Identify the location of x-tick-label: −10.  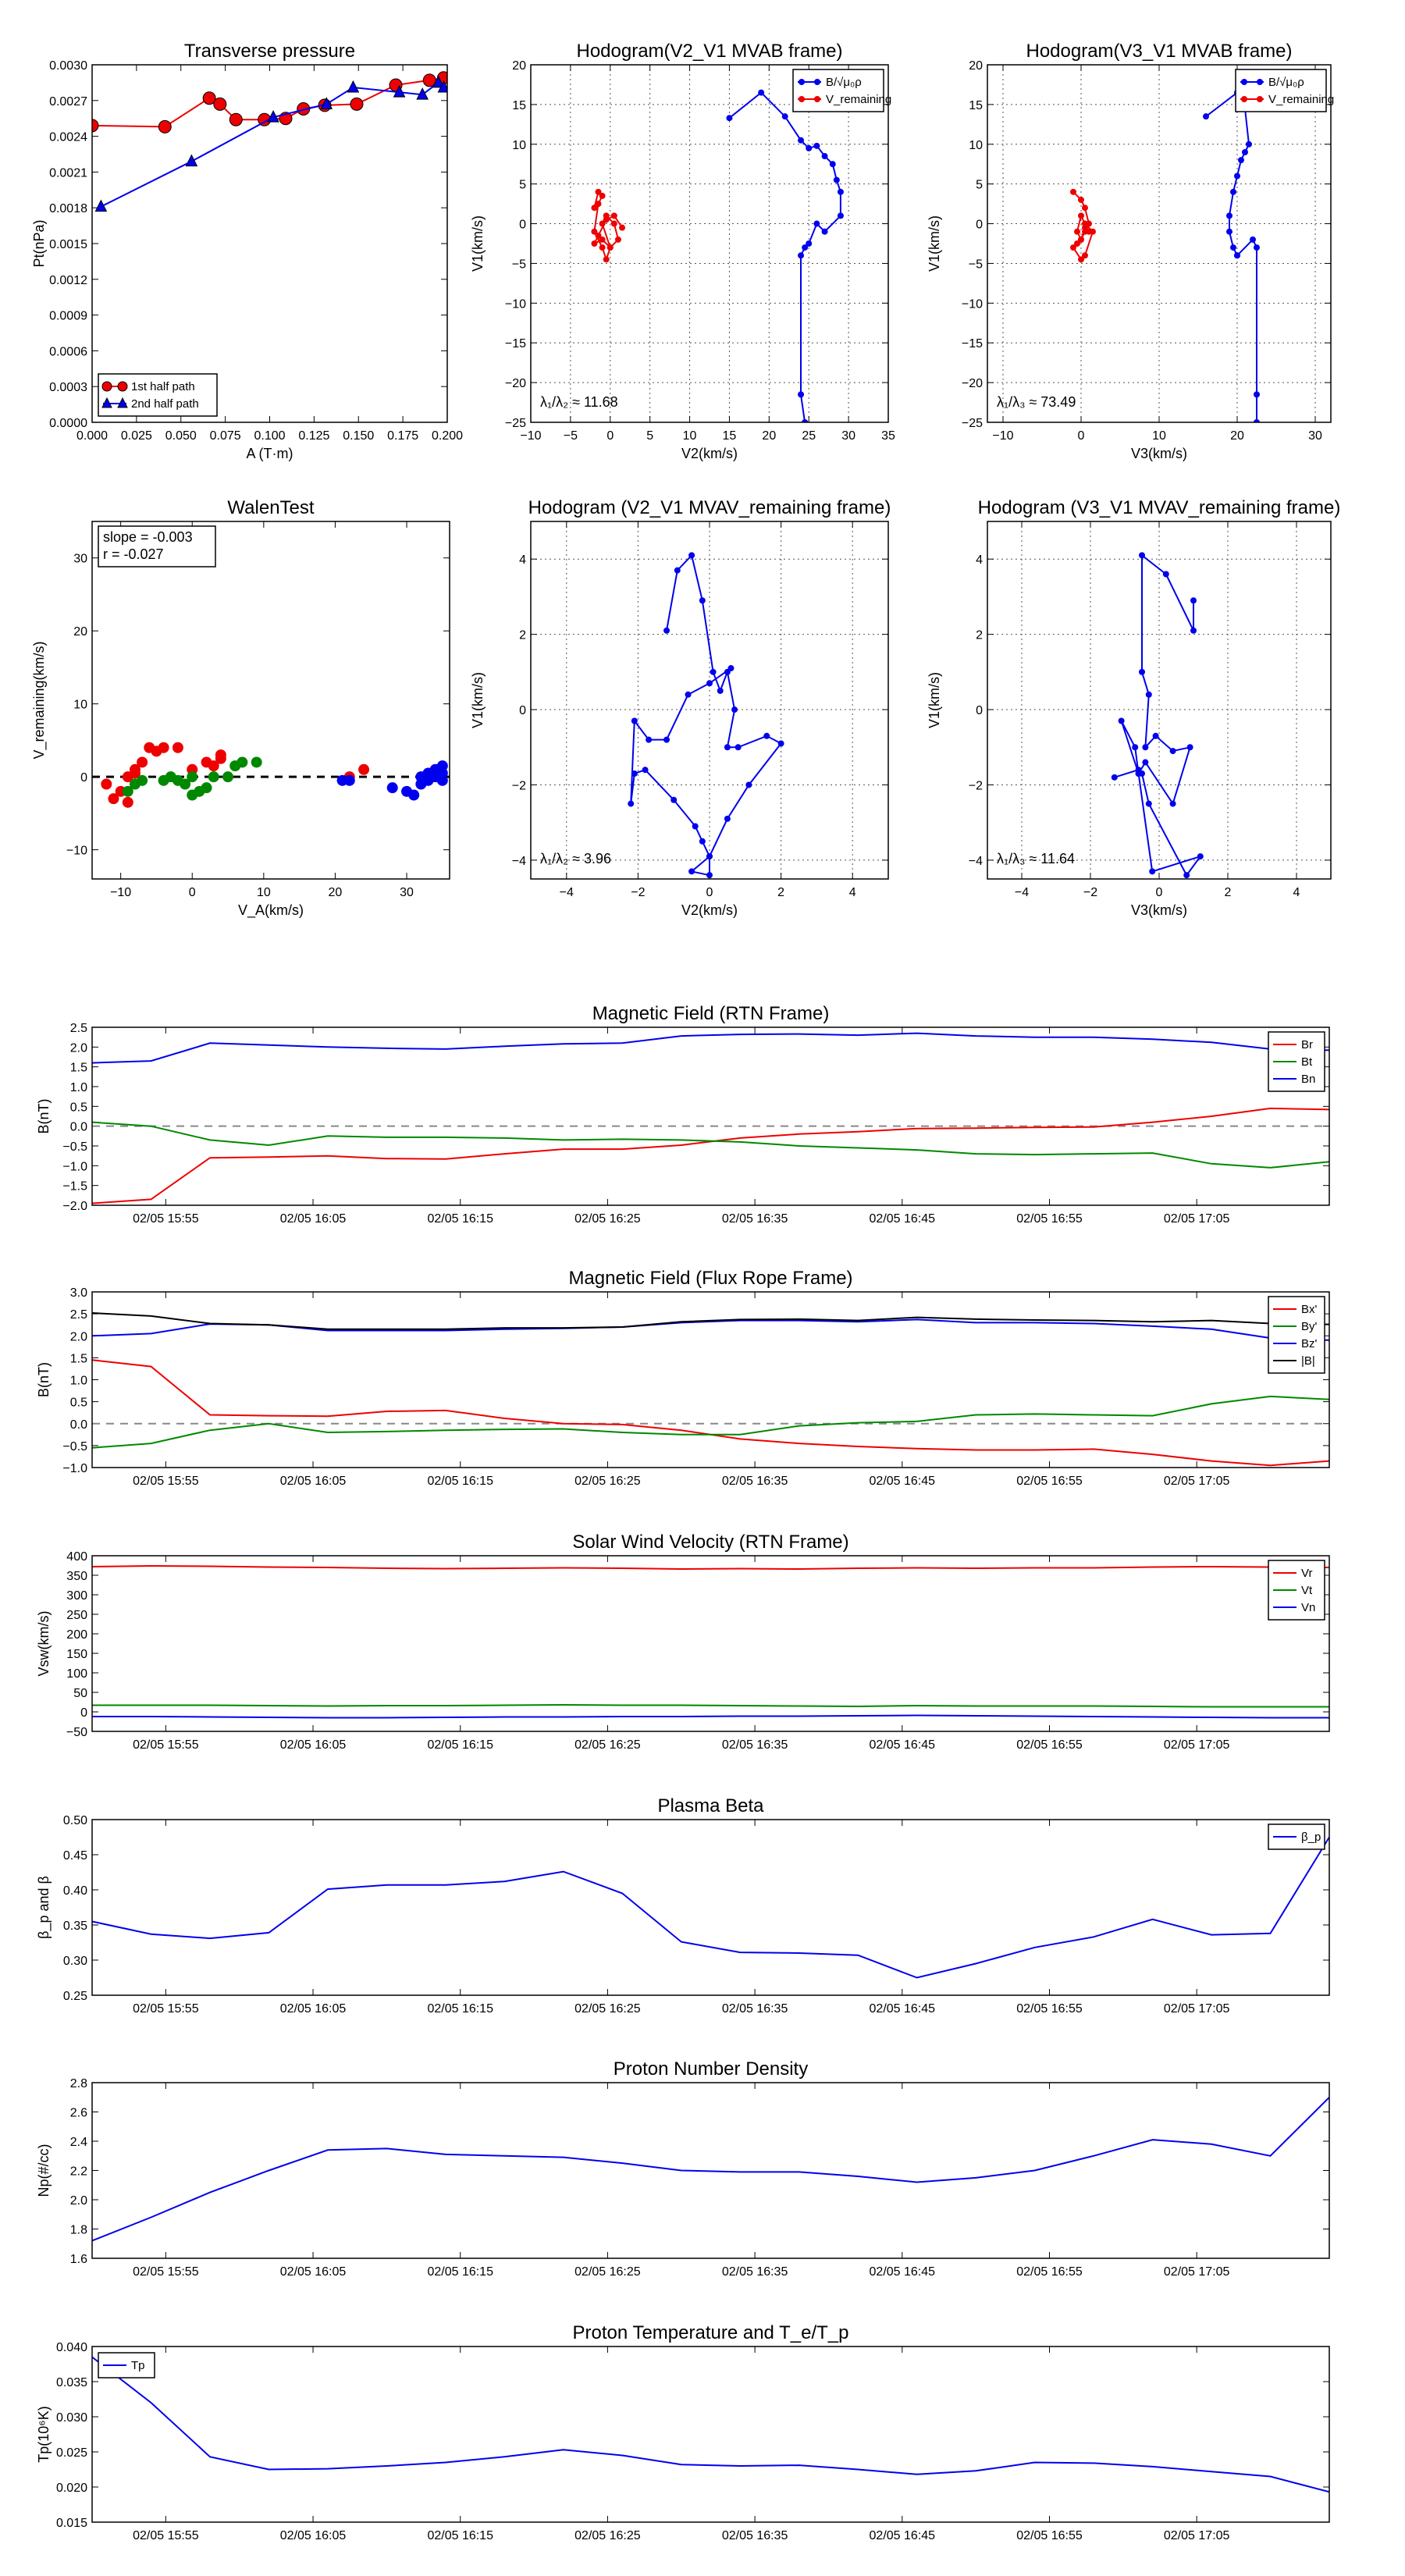
(1003, 436).